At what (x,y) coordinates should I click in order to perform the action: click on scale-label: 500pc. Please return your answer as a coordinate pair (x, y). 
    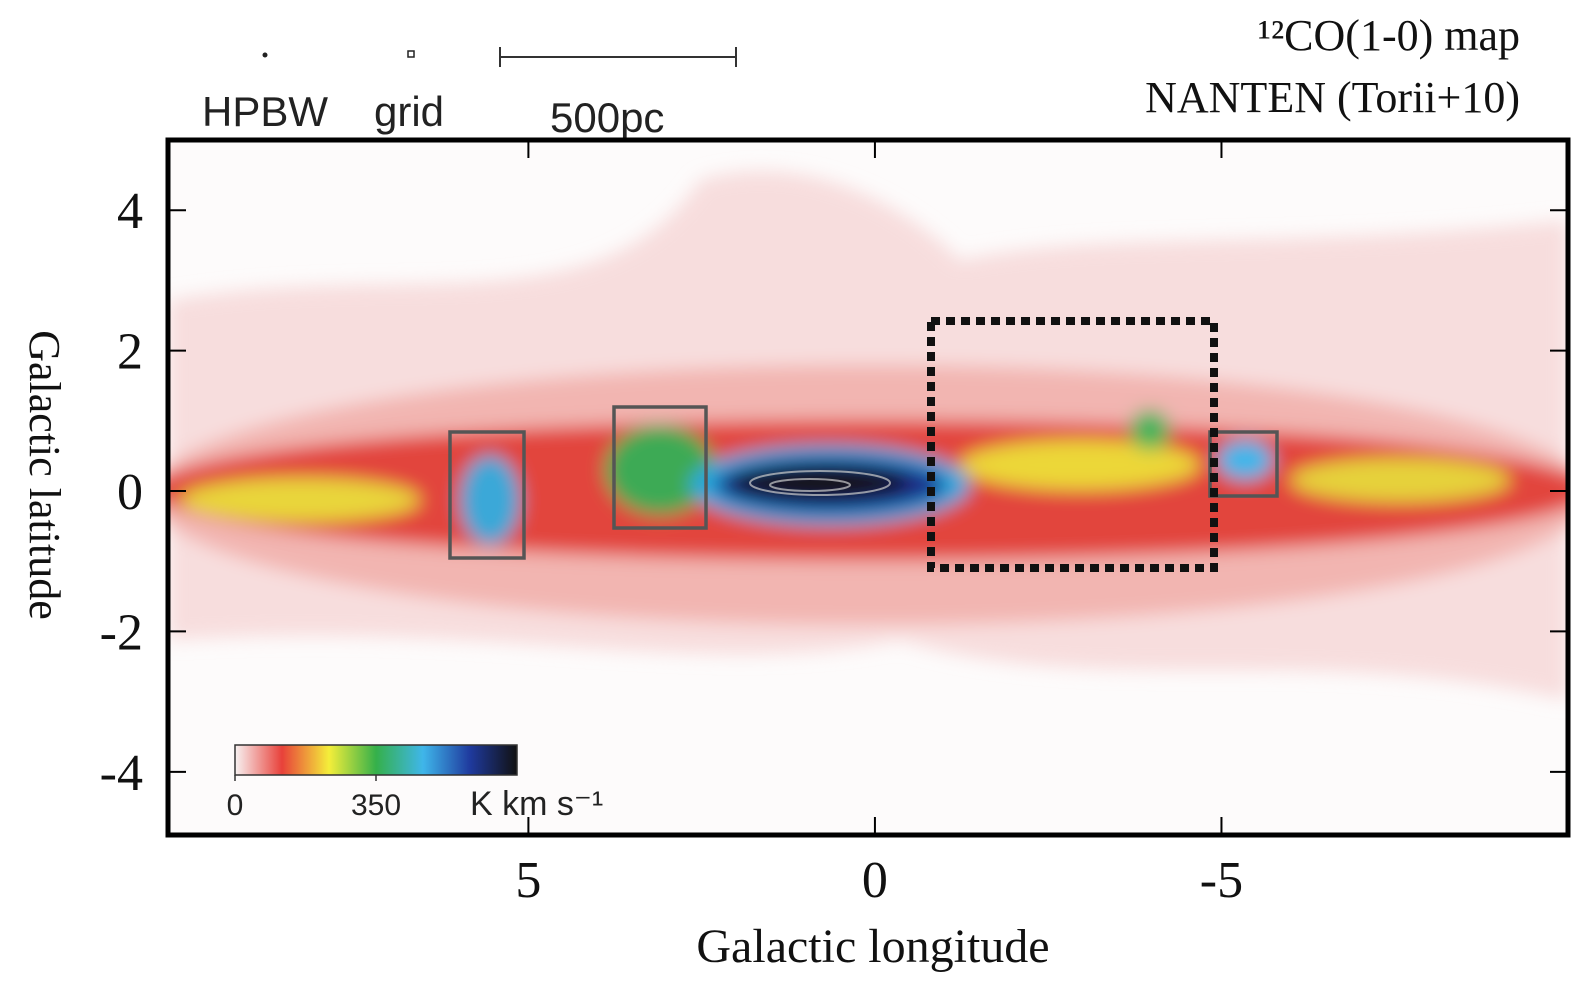
    Looking at the image, I should click on (607, 117).